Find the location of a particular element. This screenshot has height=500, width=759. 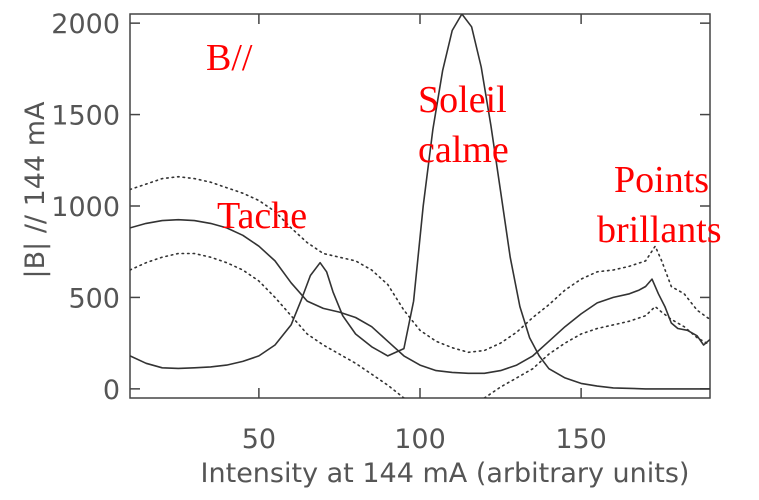

annotation-points: Points is located at coordinates (661, 180).